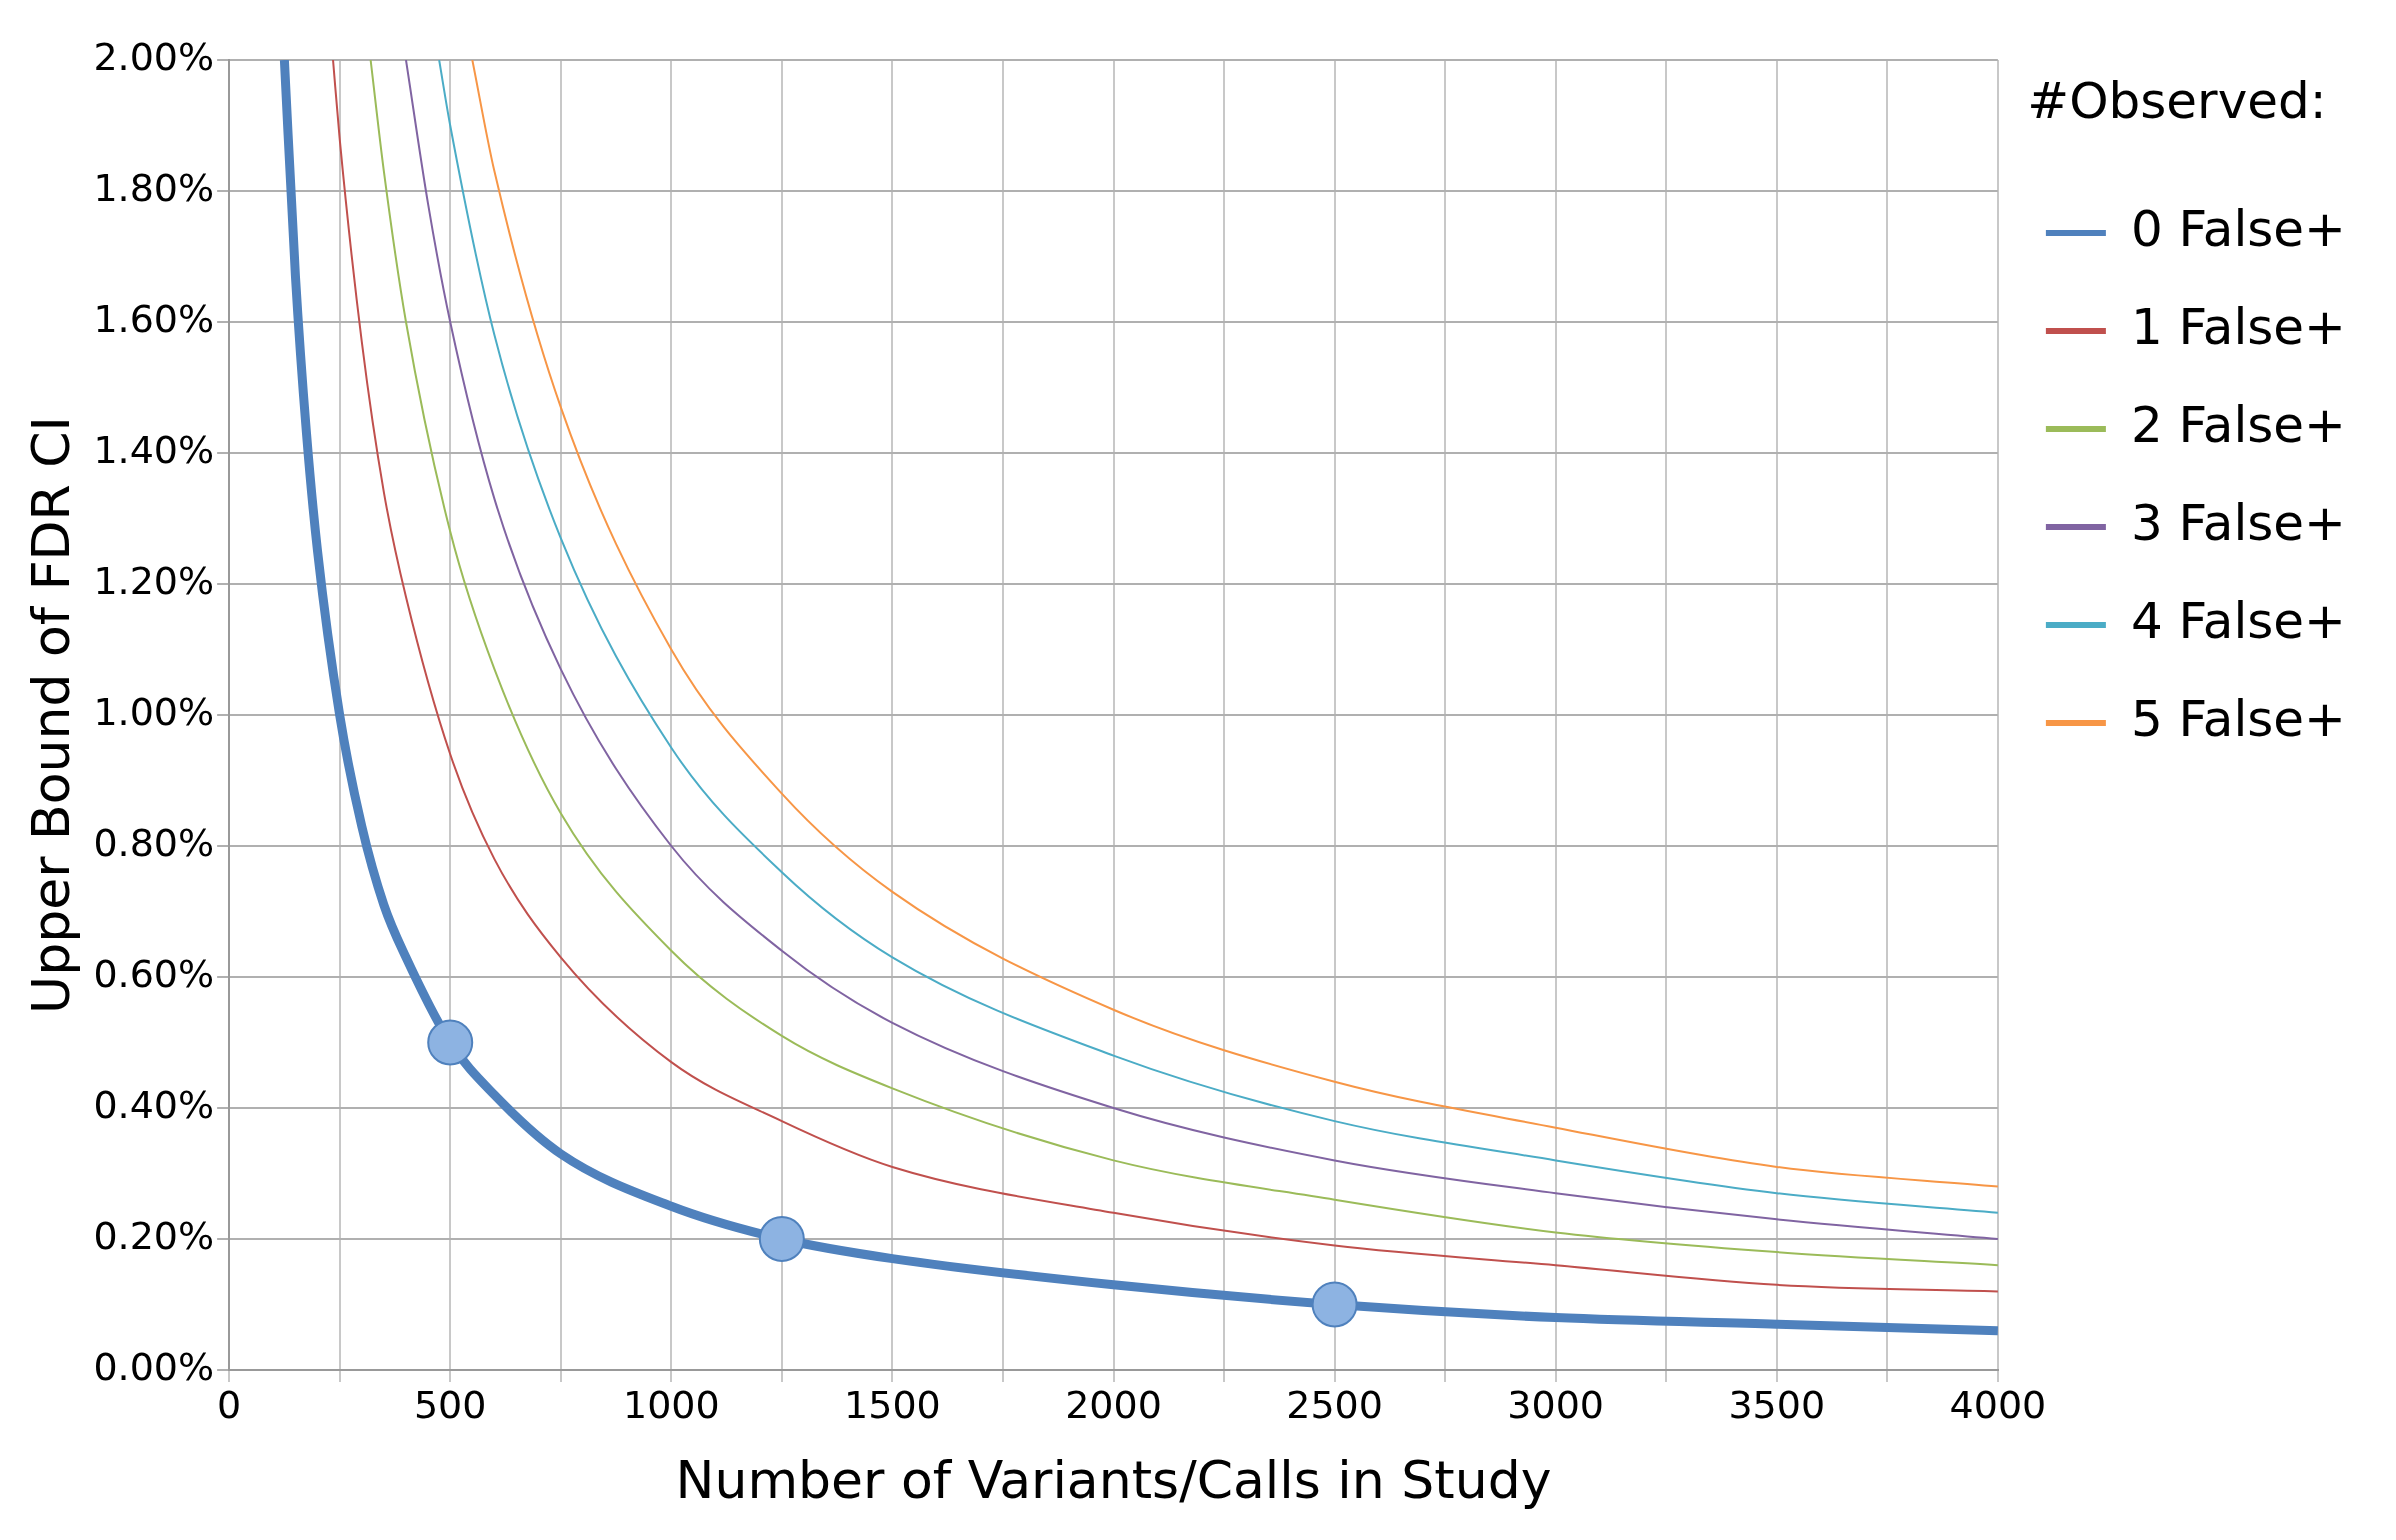 The image size is (2396, 1540). Describe the element at coordinates (1998, 1404) in the screenshot. I see `x-tick-label: 4000` at that location.